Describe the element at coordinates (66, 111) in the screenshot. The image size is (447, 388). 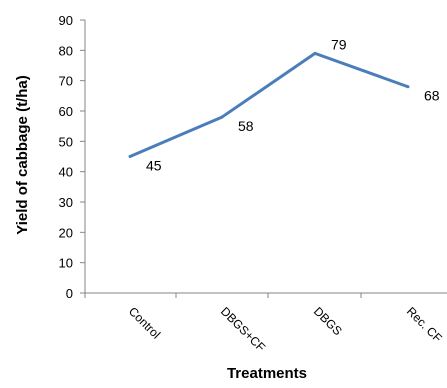
I see `y-tick-label: 60` at that location.